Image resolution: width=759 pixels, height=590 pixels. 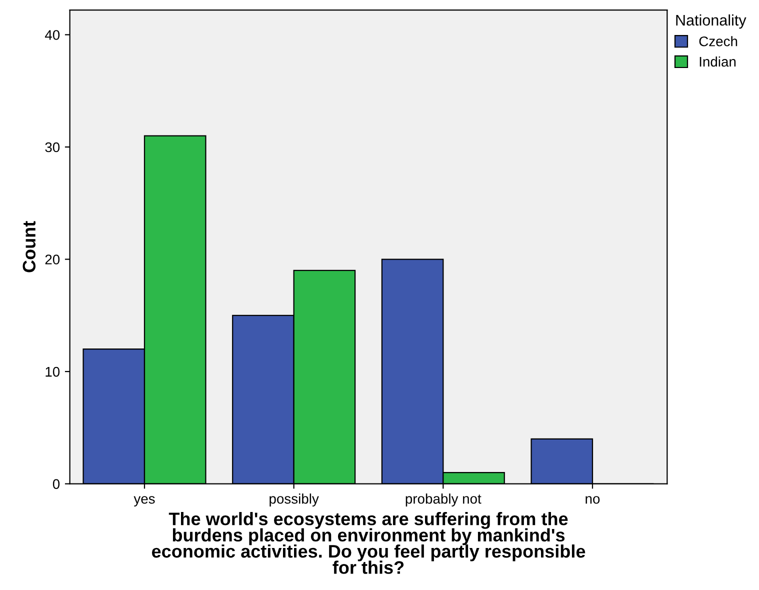 What do you see at coordinates (56, 484) in the screenshot?
I see `y-tick-label: 0` at bounding box center [56, 484].